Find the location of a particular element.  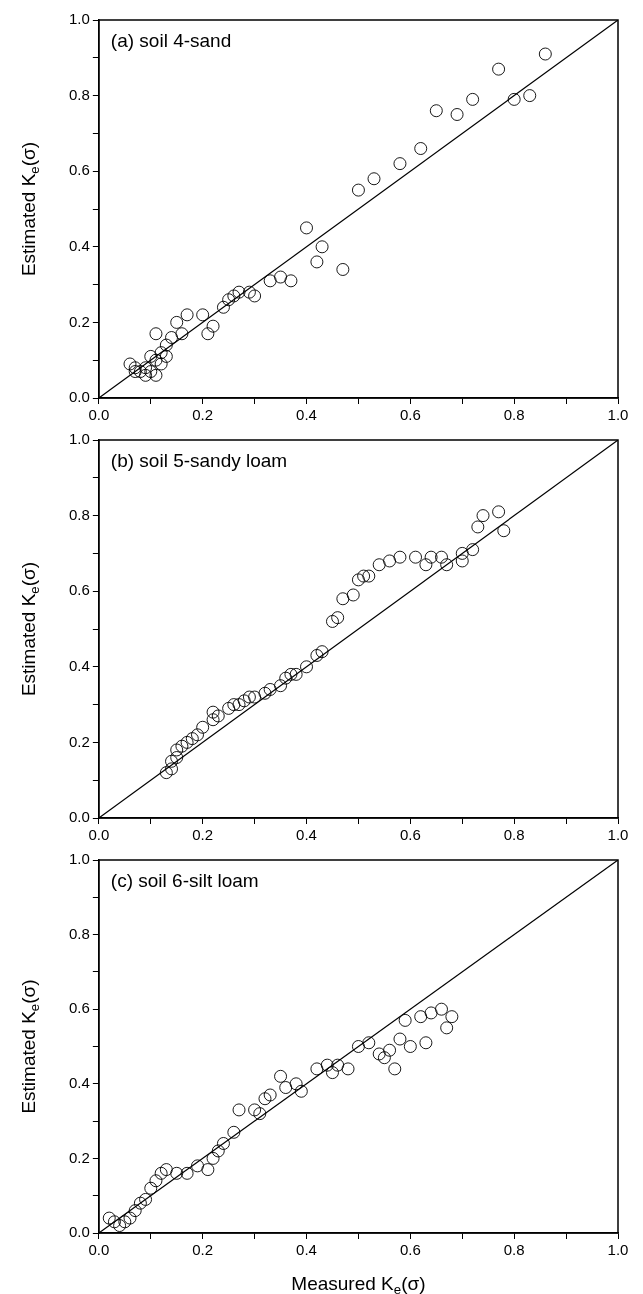

y-tick-label: 0.6 is located at coordinates (79, 170).